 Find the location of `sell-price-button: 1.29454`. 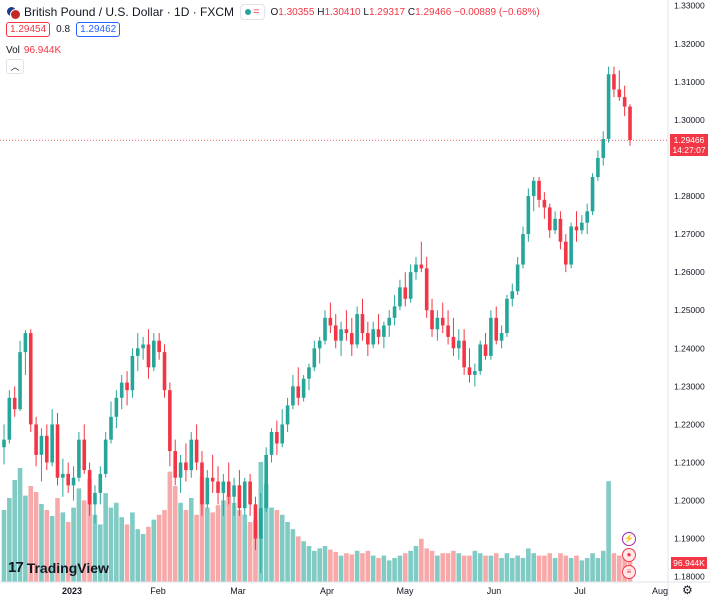

sell-price-button: 1.29454 is located at coordinates (28, 29).